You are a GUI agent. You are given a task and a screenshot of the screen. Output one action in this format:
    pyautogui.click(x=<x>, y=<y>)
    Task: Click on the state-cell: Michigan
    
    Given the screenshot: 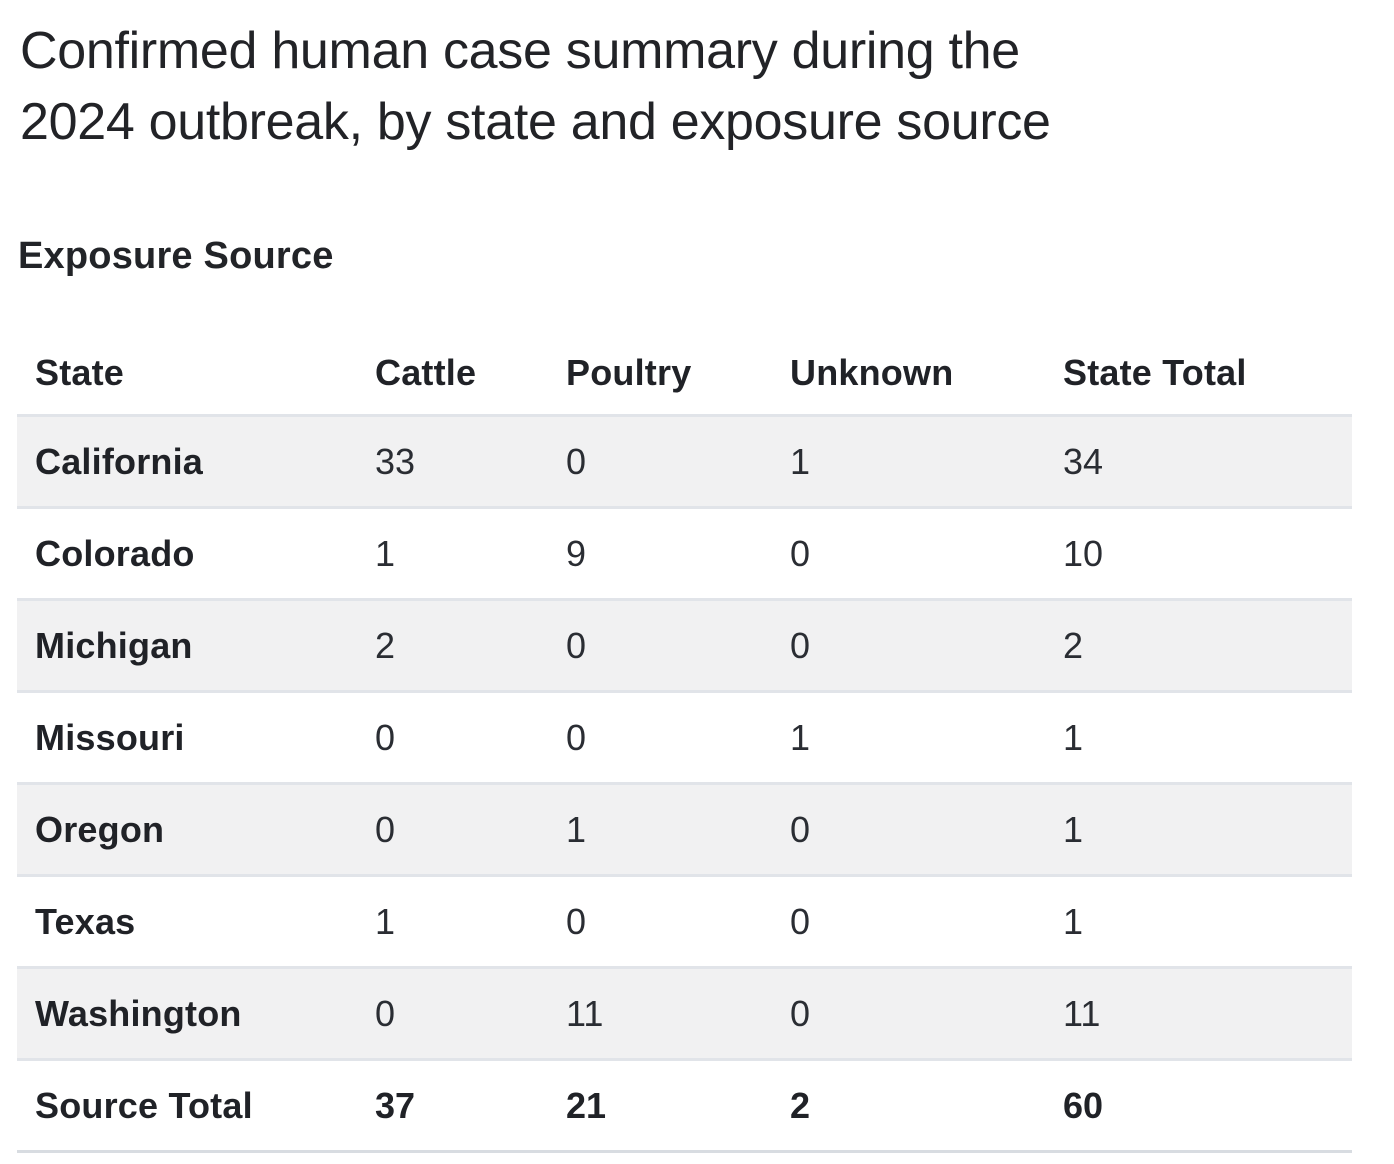 What is the action you would take?
    pyautogui.click(x=114, y=645)
    